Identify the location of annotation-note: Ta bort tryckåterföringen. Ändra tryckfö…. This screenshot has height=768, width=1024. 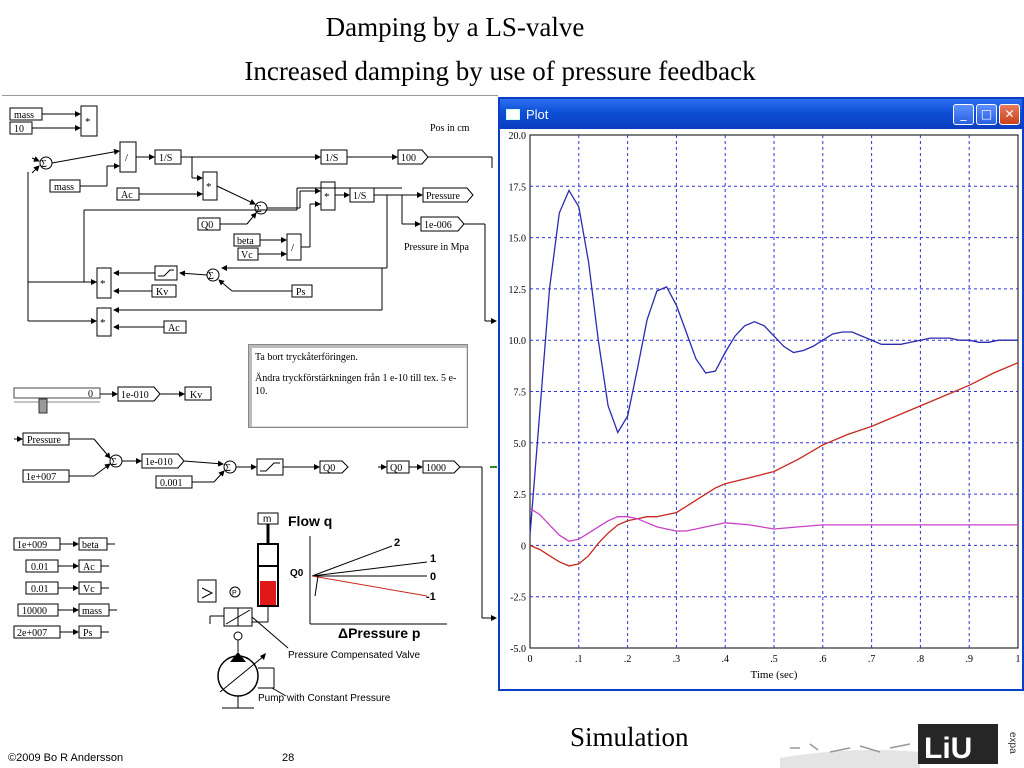
(358, 386).